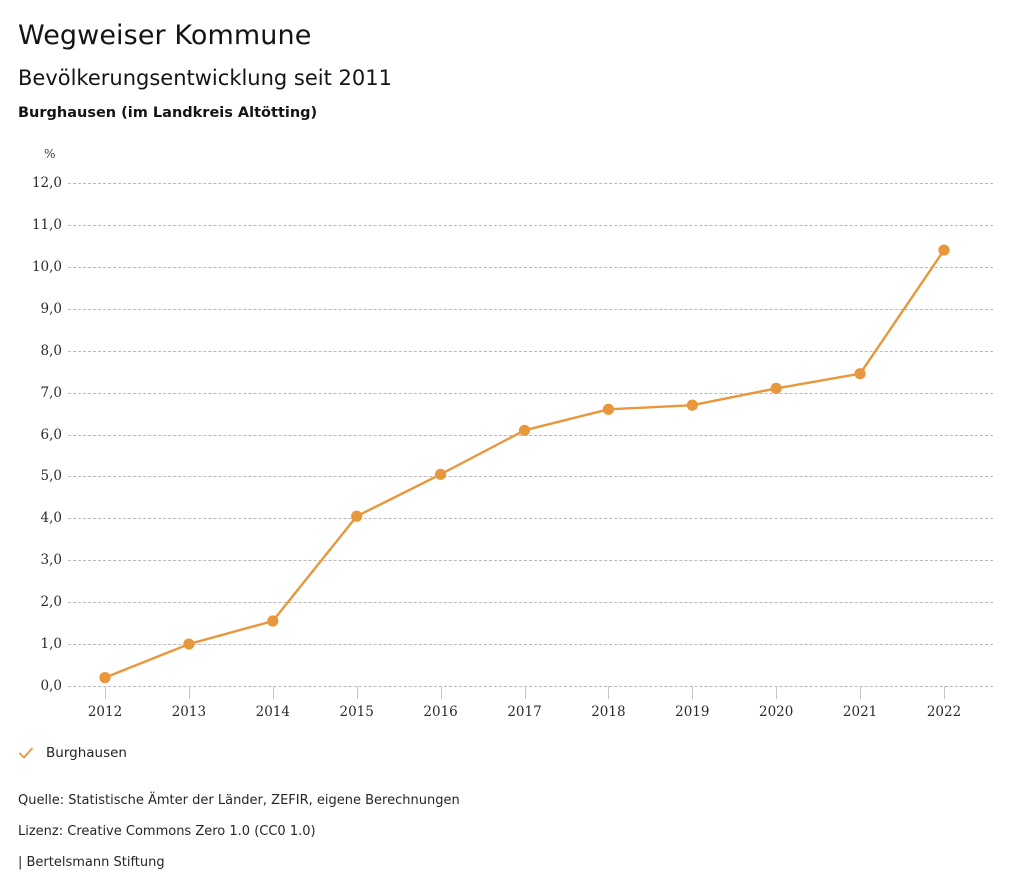  What do you see at coordinates (165, 35) in the screenshot?
I see `page-title: Wegweiser Kommune` at bounding box center [165, 35].